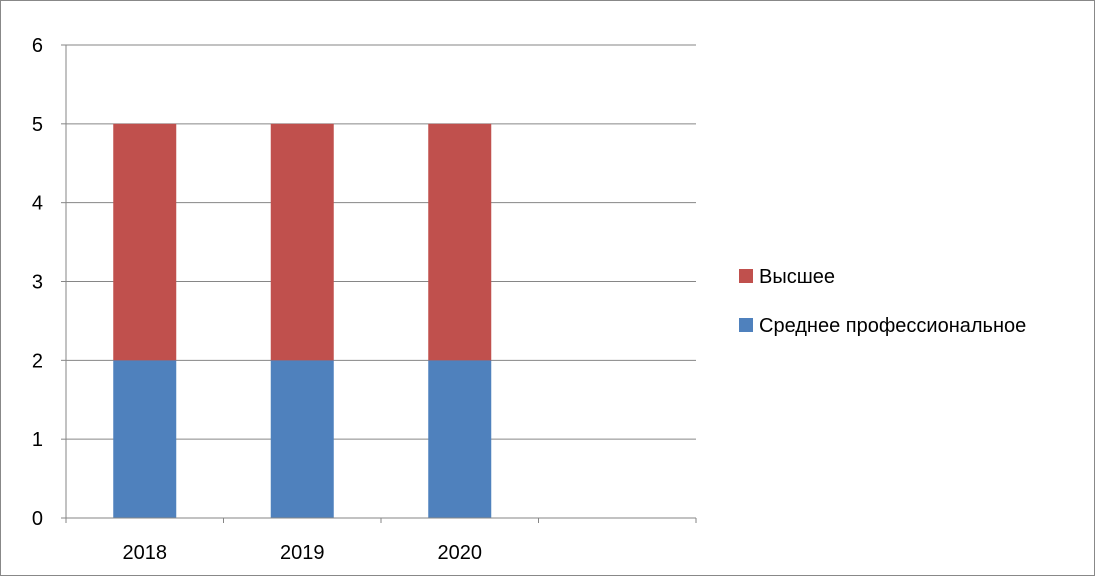 The width and height of the screenshot is (1095, 577). Describe the element at coordinates (145, 553) in the screenshot. I see `x-tick-label-2018: 2018` at that location.